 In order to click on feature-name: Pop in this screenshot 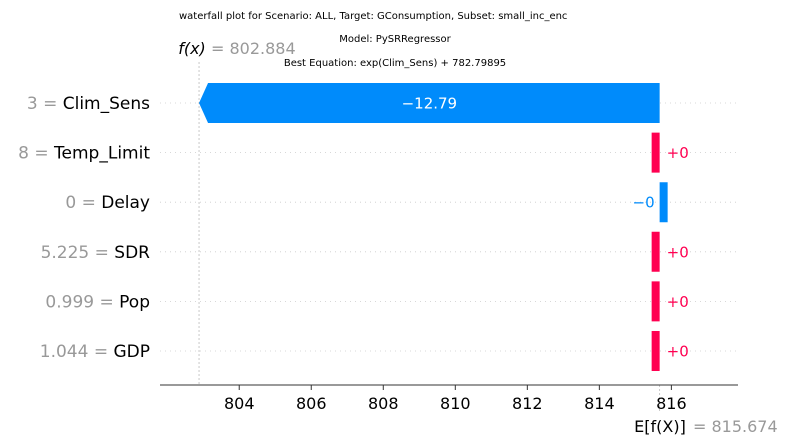, I will do `click(134, 302)`.